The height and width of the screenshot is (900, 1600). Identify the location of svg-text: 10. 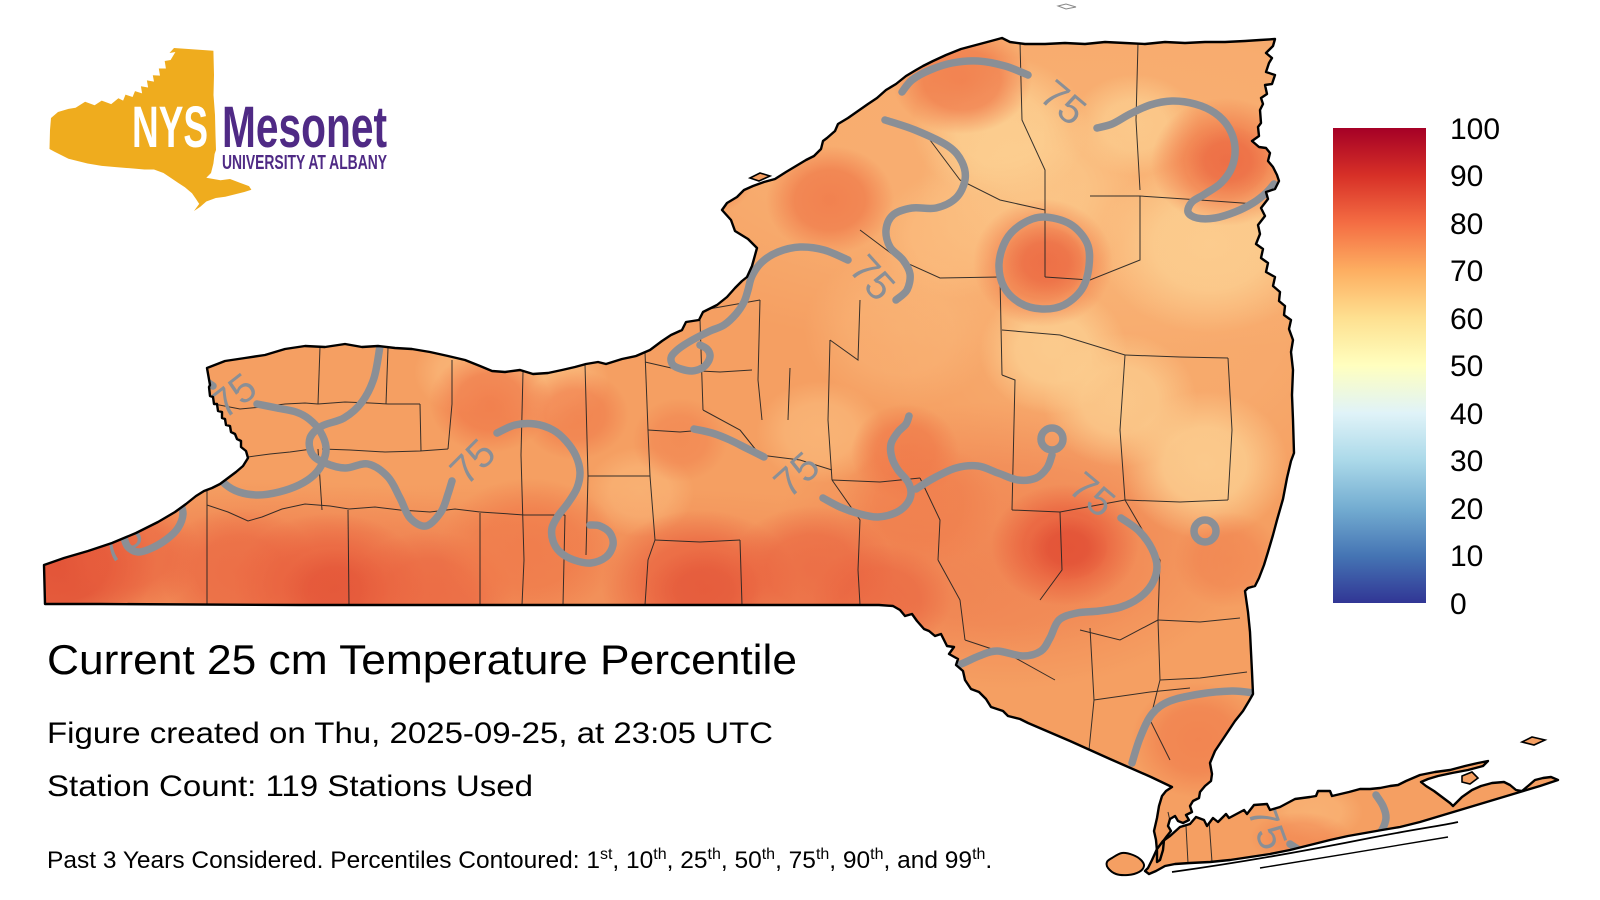
(1466, 556).